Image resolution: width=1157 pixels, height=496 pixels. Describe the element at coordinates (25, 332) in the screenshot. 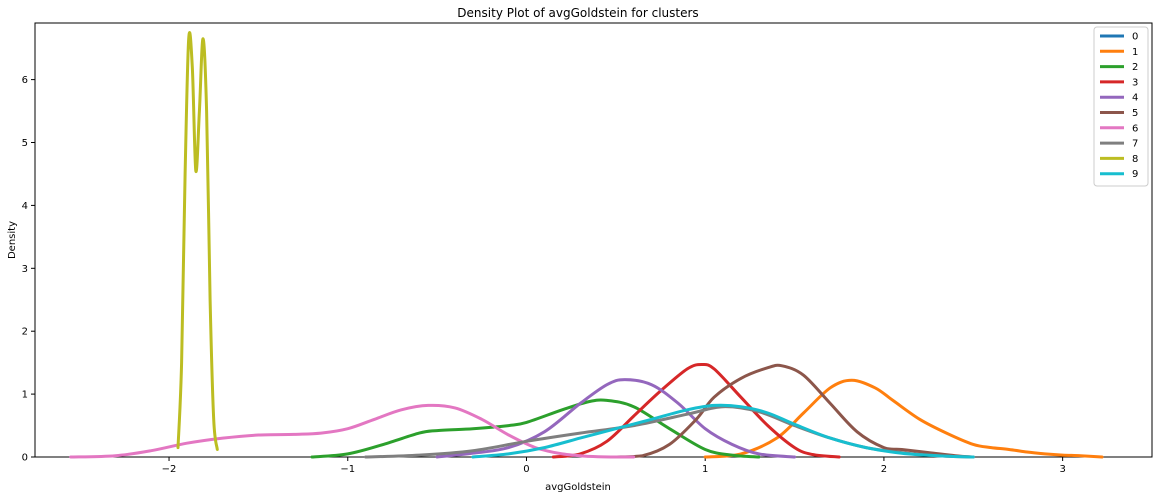

I see `y-tick-label: 2` at that location.